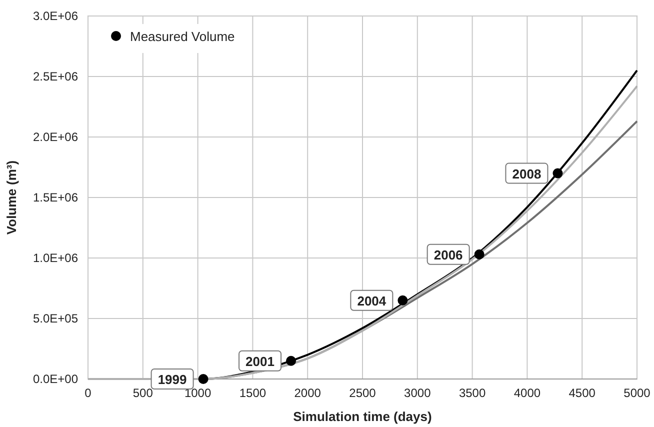  What do you see at coordinates (172, 379) in the screenshot?
I see `annotation: 1999` at bounding box center [172, 379].